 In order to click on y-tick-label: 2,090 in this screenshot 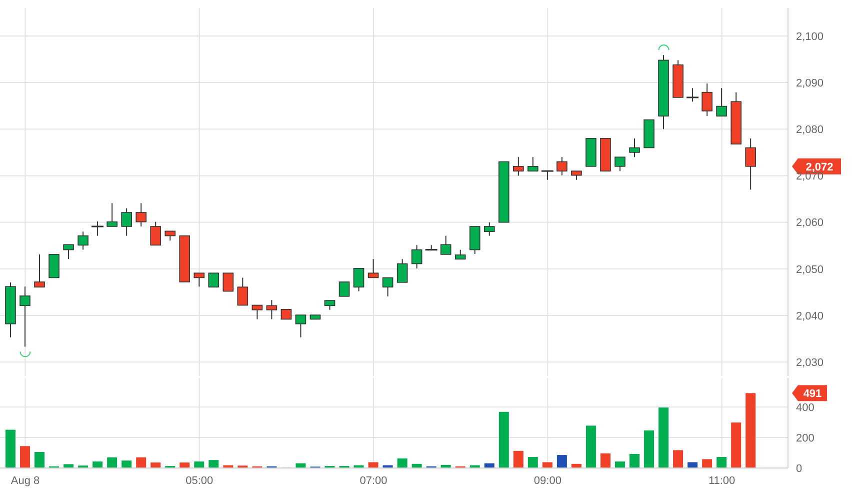, I will do `click(810, 83)`.